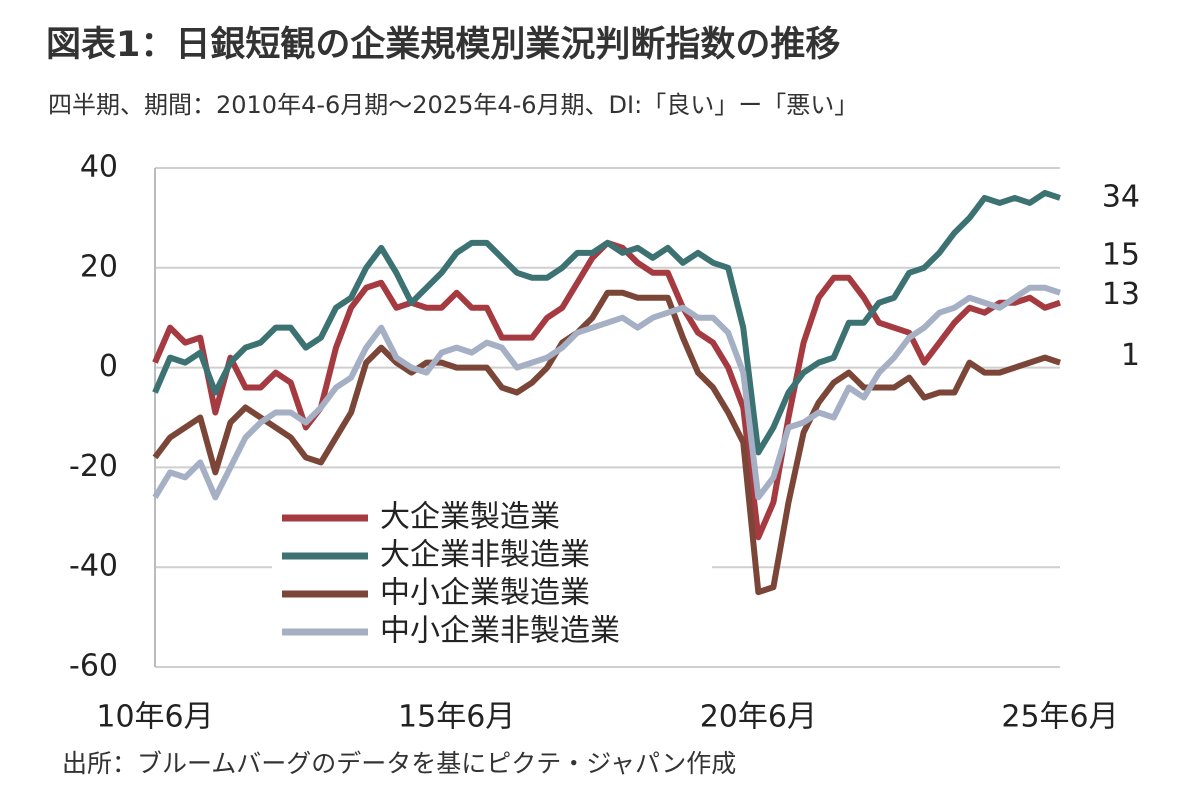 This screenshot has height=808, width=1182. I want to click on y-tick-label: -60, so click(93, 666).